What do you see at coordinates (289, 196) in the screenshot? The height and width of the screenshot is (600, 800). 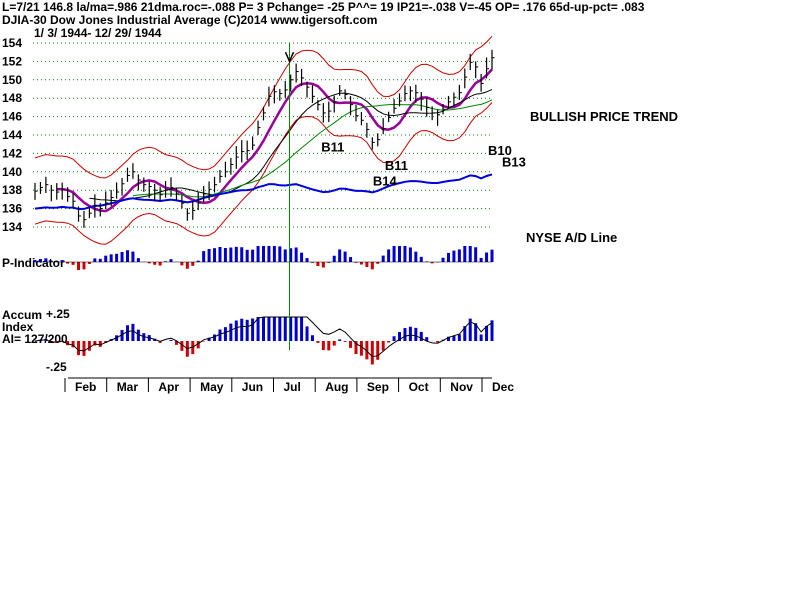 I see `vertical-marker` at bounding box center [289, 196].